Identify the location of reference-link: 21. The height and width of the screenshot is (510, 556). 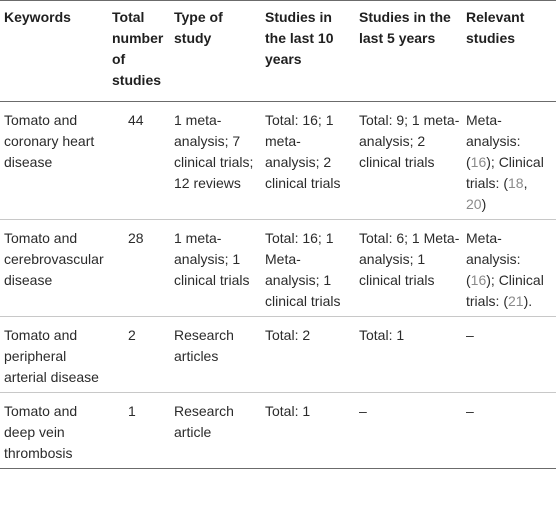
(516, 301).